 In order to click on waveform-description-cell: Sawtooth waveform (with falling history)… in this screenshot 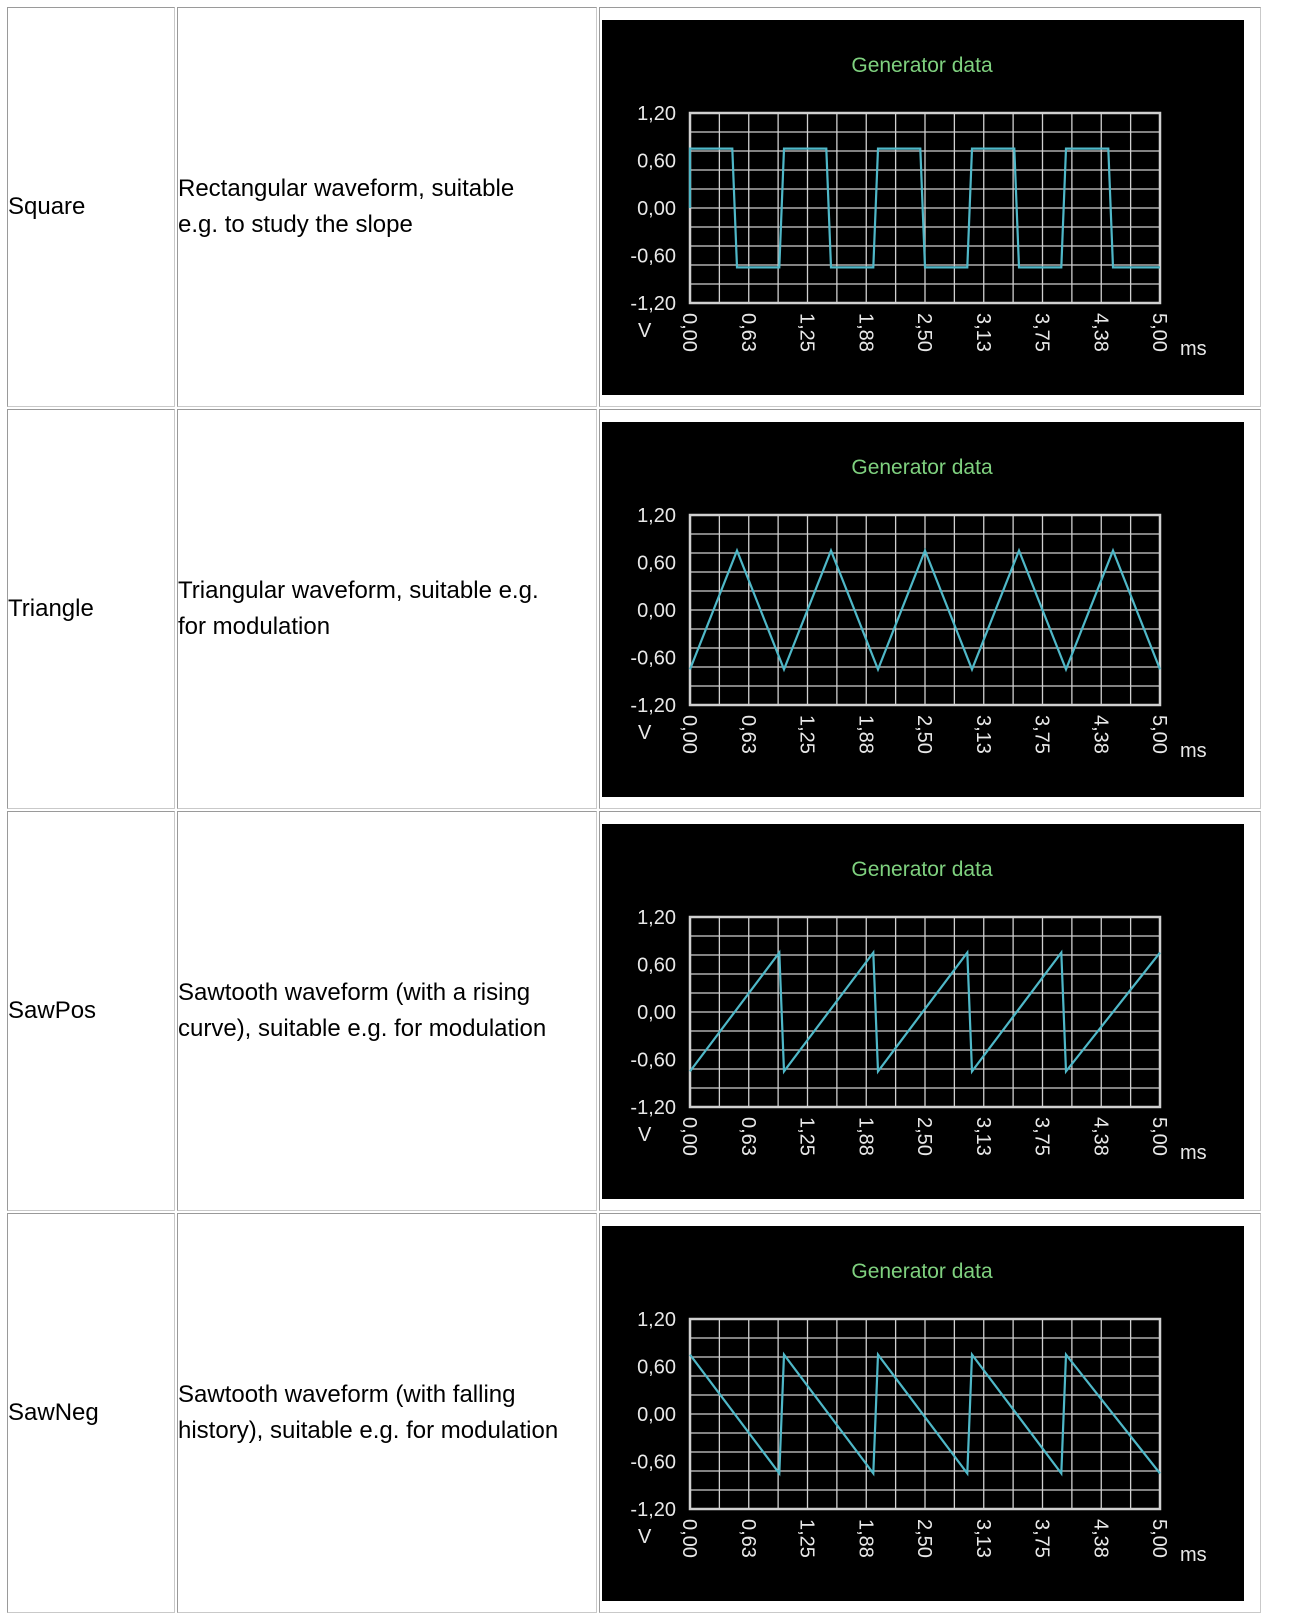, I will do `click(387, 1413)`.